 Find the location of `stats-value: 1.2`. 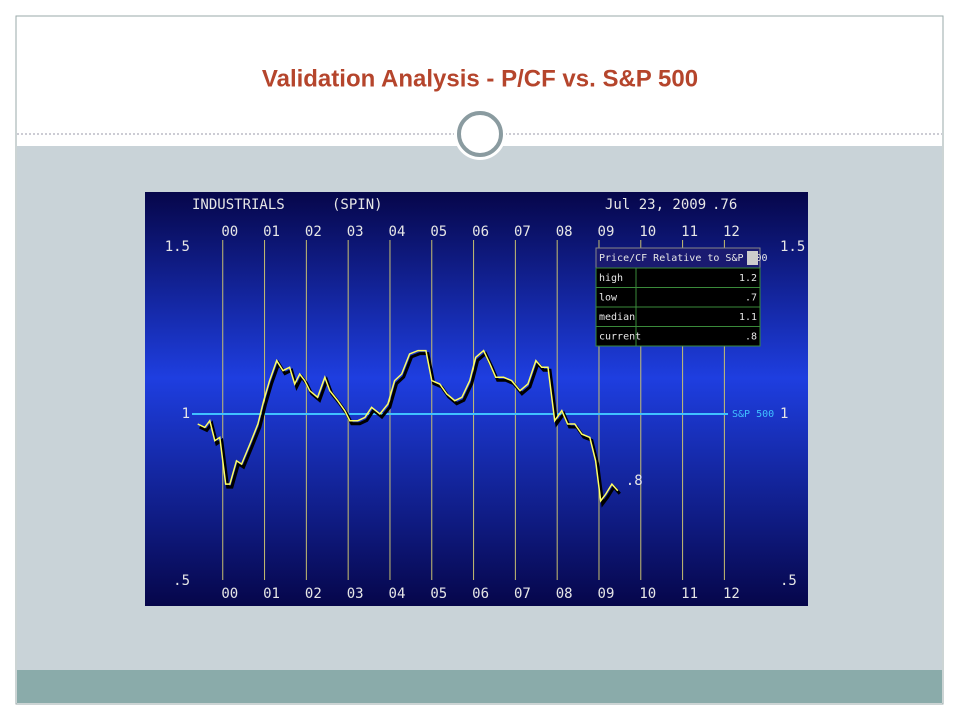

stats-value: 1.2 is located at coordinates (748, 278).